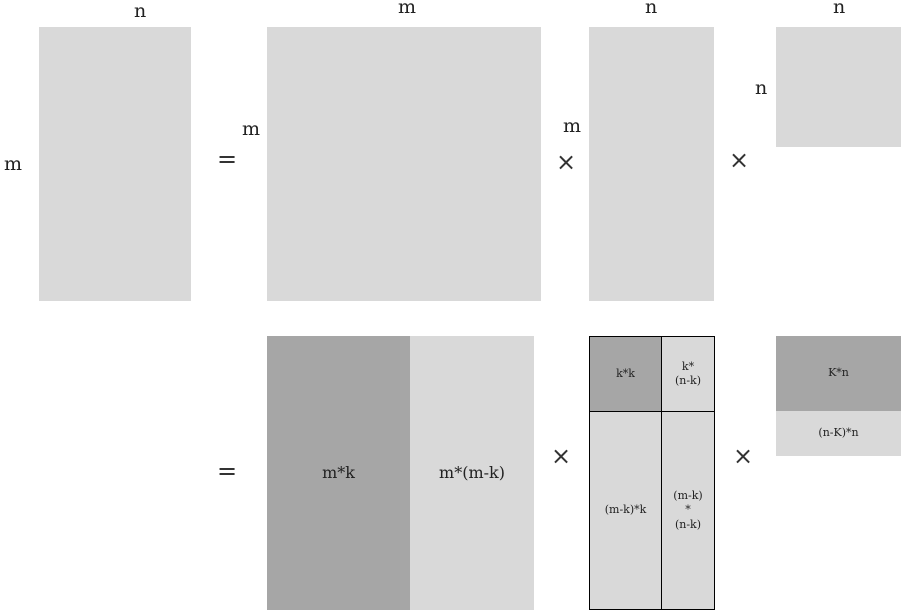  What do you see at coordinates (404, 164) in the screenshot?
I see `matrix-u` at bounding box center [404, 164].